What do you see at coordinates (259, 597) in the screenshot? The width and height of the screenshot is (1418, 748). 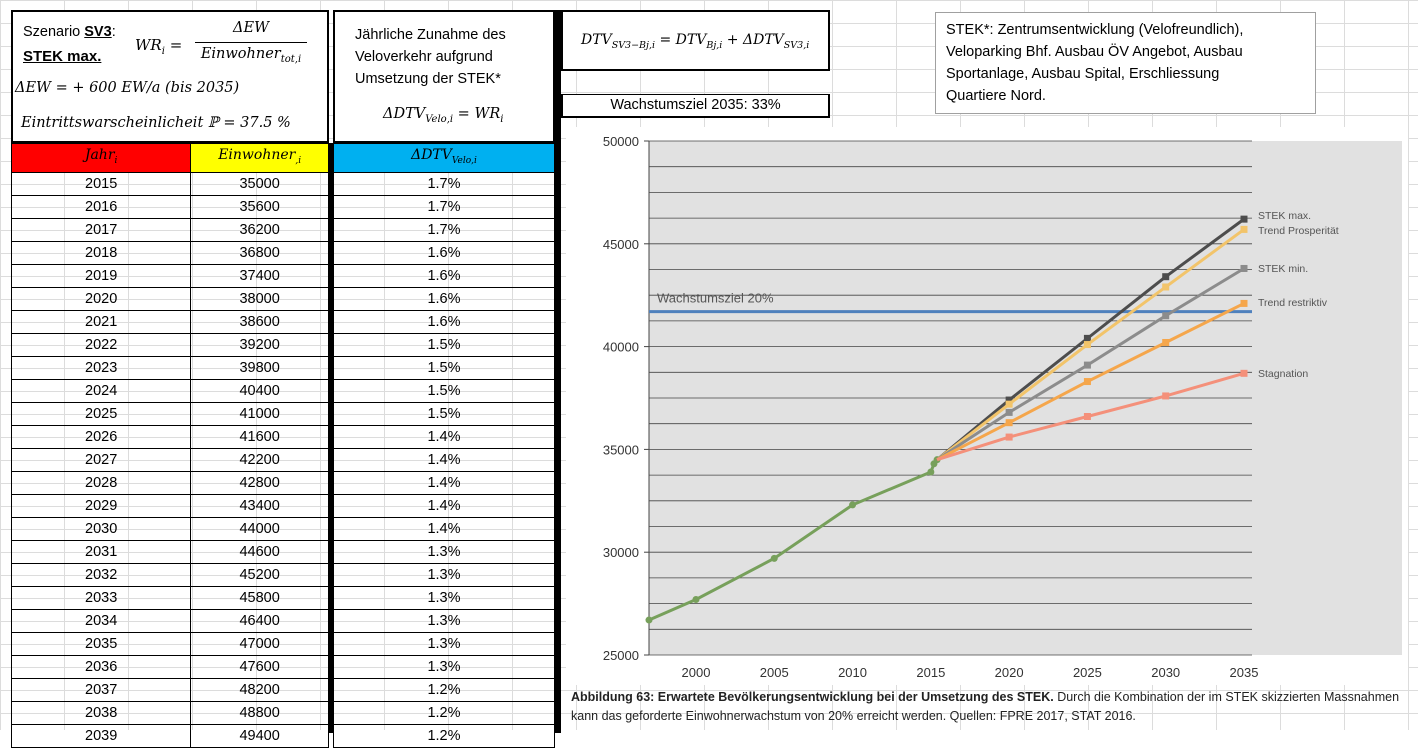 I see `cell-population: 45800` at bounding box center [259, 597].